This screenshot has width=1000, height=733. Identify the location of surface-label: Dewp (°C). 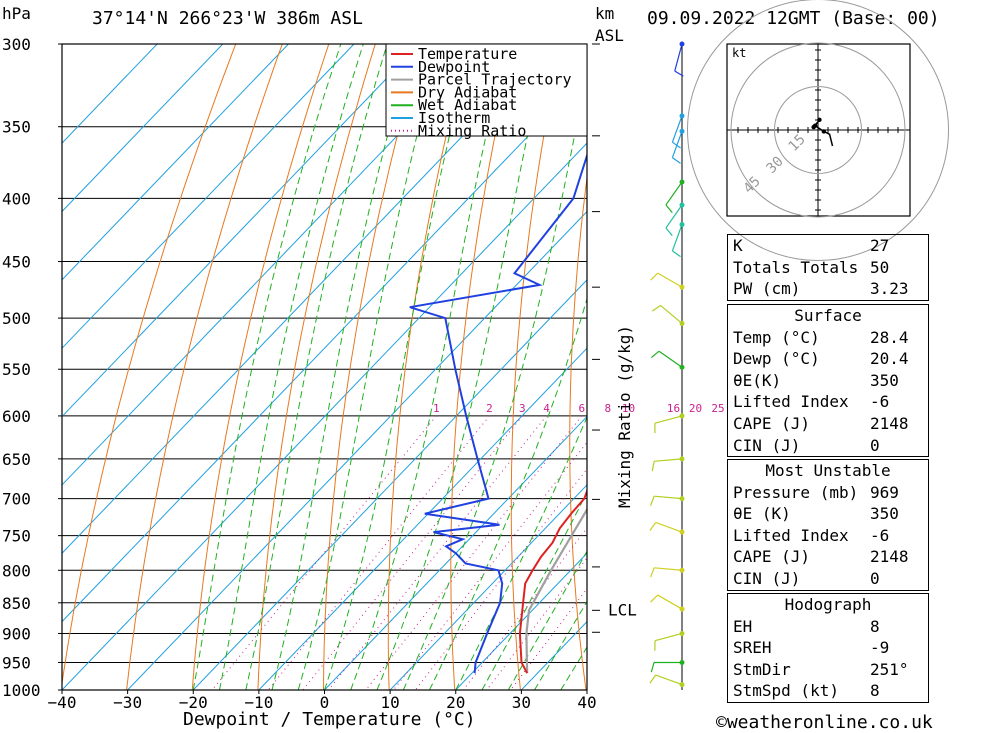
(776, 359).